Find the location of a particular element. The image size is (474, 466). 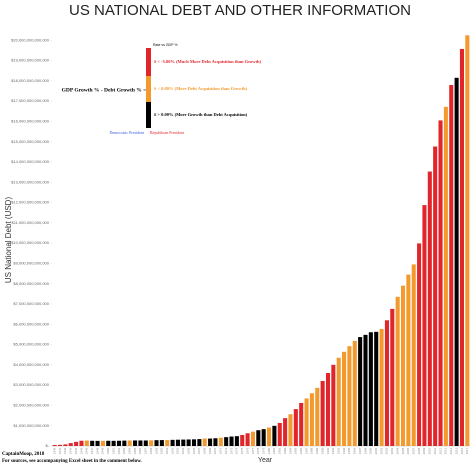

y-tick-label: $1,000,000,000,000 is located at coordinates (31, 425).